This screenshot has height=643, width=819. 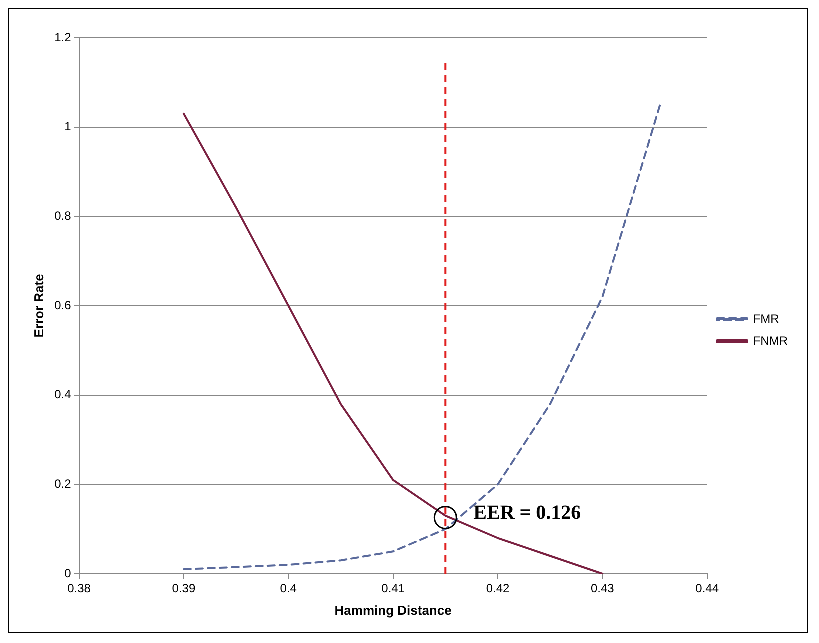 What do you see at coordinates (63, 305) in the screenshot?
I see `y-tick-label: 0.6` at bounding box center [63, 305].